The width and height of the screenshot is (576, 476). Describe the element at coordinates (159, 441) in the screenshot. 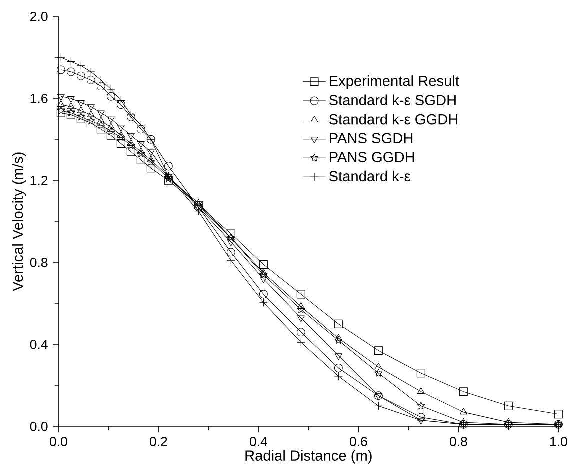

I see `x-tick-label: 0.2` at that location.